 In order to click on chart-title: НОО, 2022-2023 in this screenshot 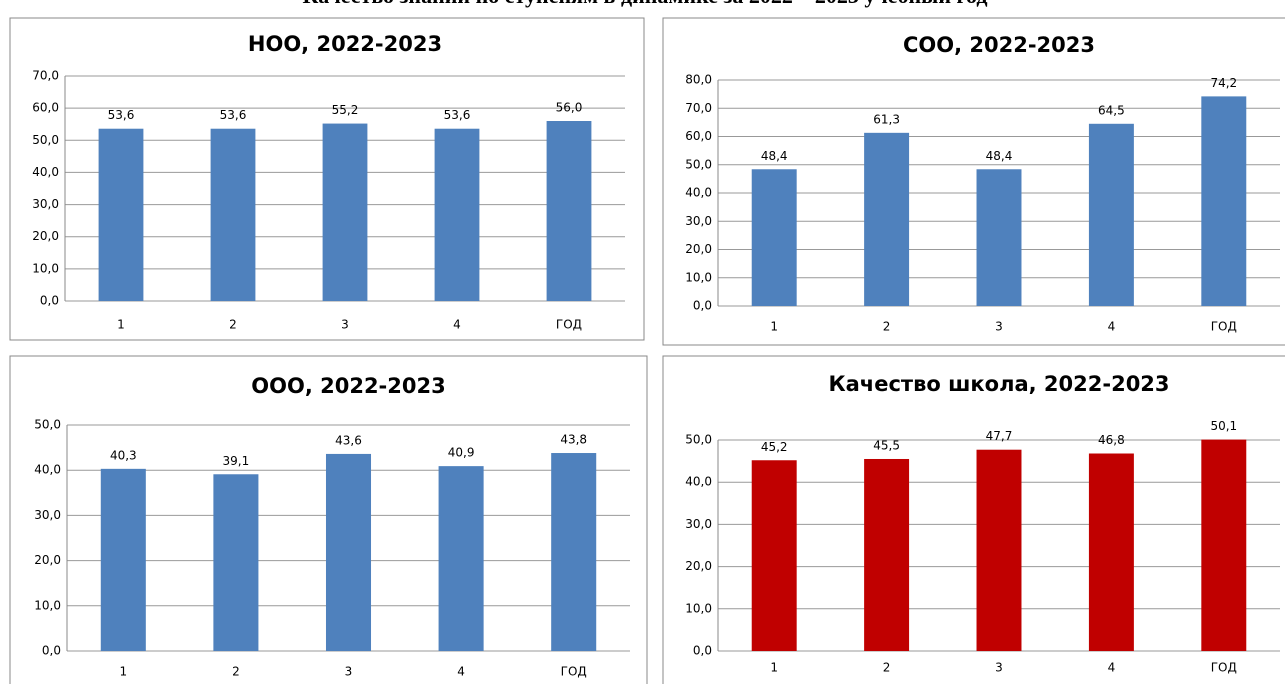, I will do `click(345, 44)`.